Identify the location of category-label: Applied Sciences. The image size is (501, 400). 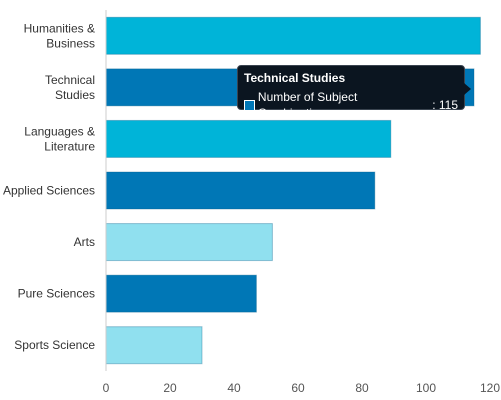
(49, 191).